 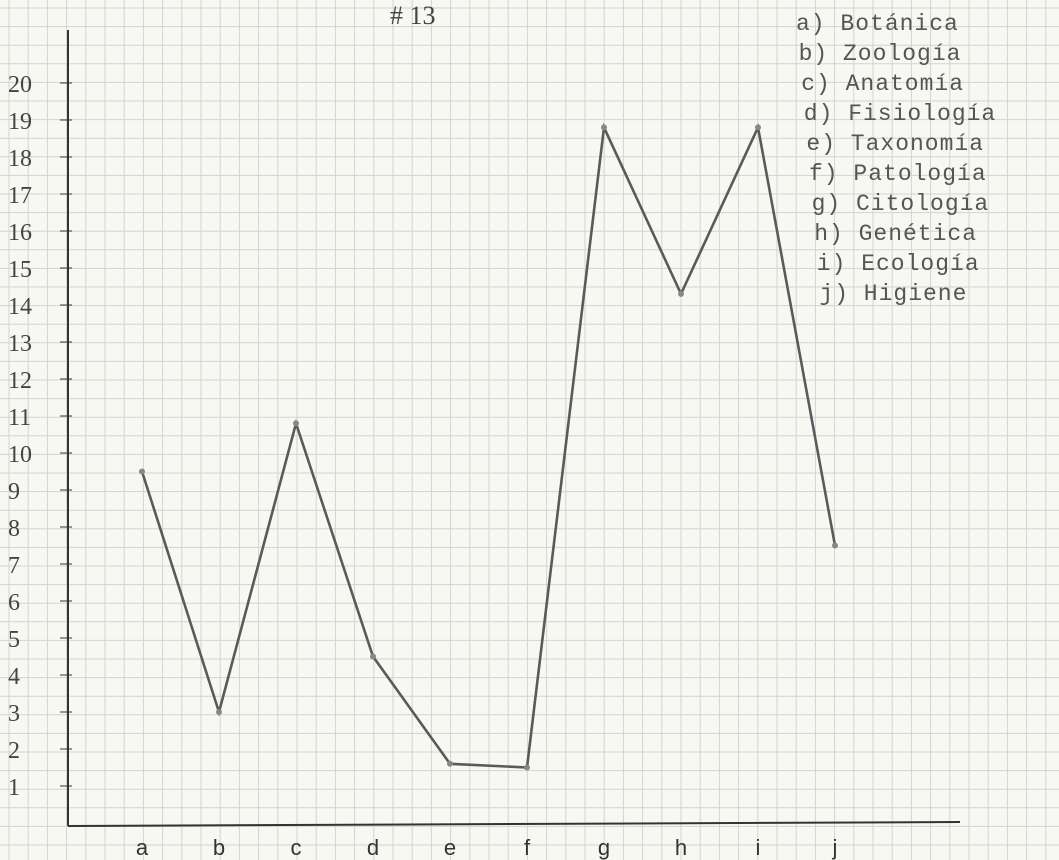 What do you see at coordinates (296, 847) in the screenshot?
I see `x-tick-label: c` at bounding box center [296, 847].